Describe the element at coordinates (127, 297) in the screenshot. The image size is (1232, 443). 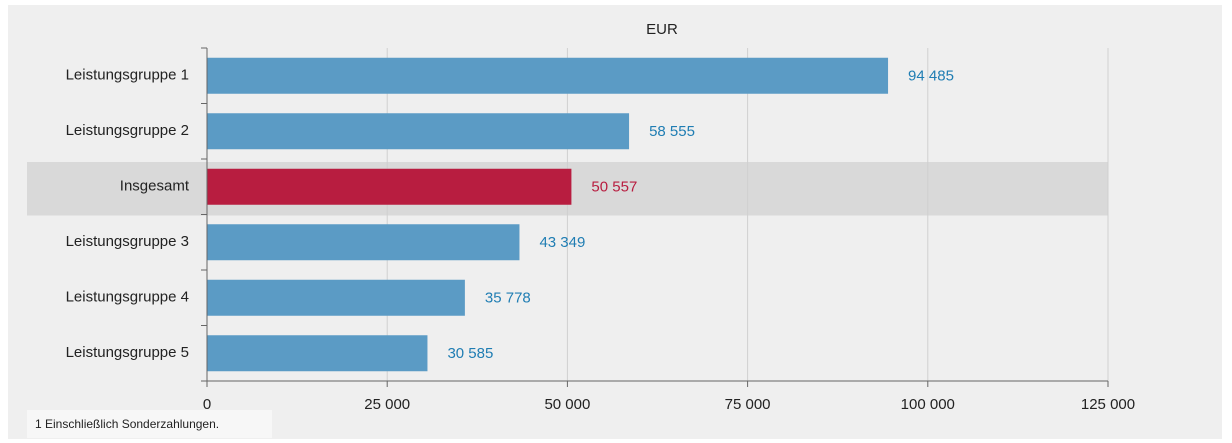
I see `category-label: Leistungsgruppe 4` at that location.